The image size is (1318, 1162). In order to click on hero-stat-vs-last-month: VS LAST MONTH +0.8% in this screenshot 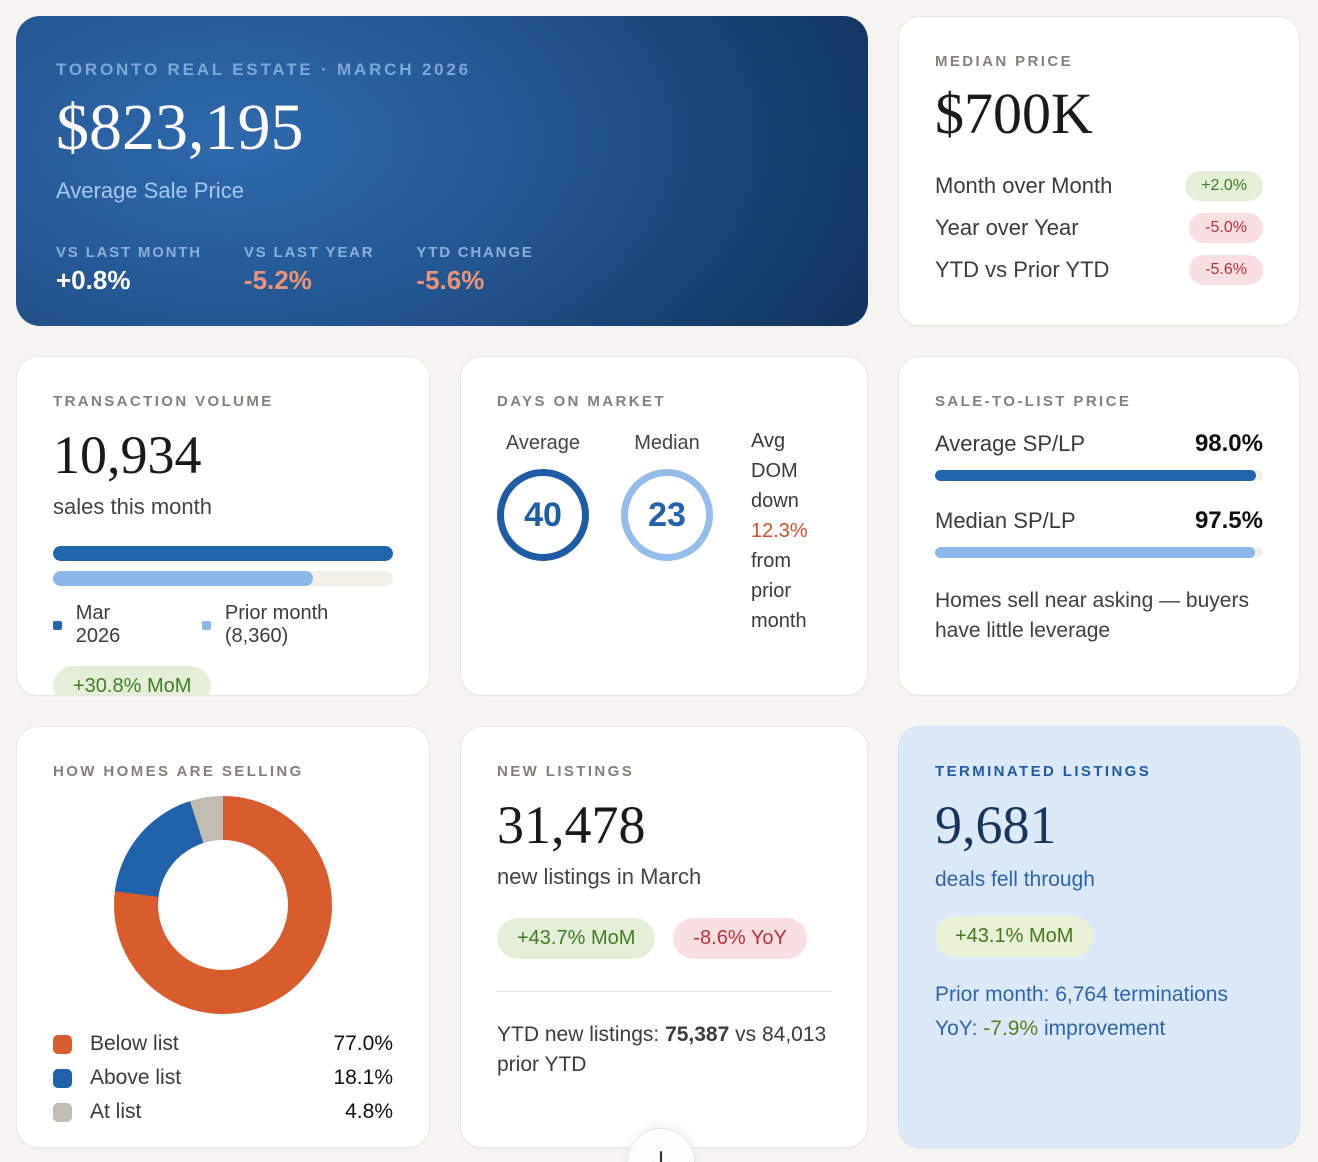, I will do `click(129, 270)`.